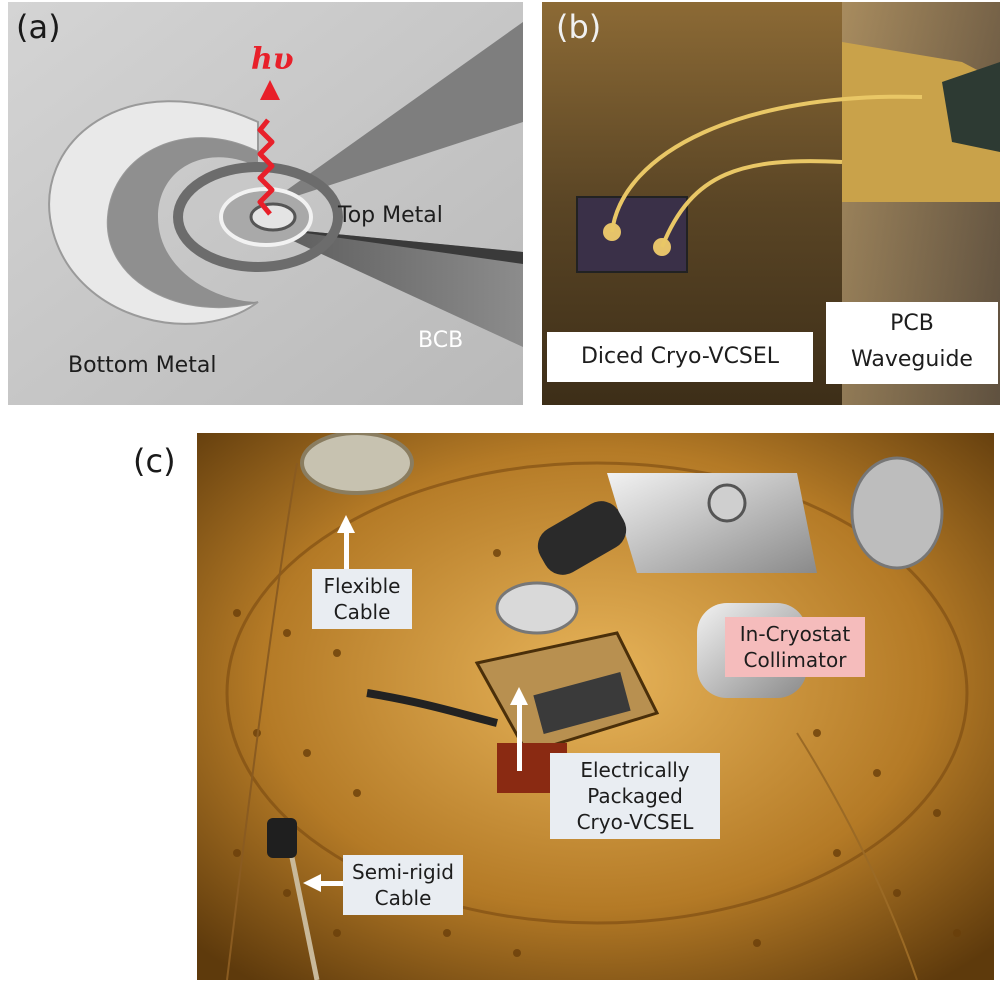 This screenshot has width=1002, height=983. Describe the element at coordinates (635, 822) in the screenshot. I see `packaged-line3: Cryo-VCSEL` at that location.